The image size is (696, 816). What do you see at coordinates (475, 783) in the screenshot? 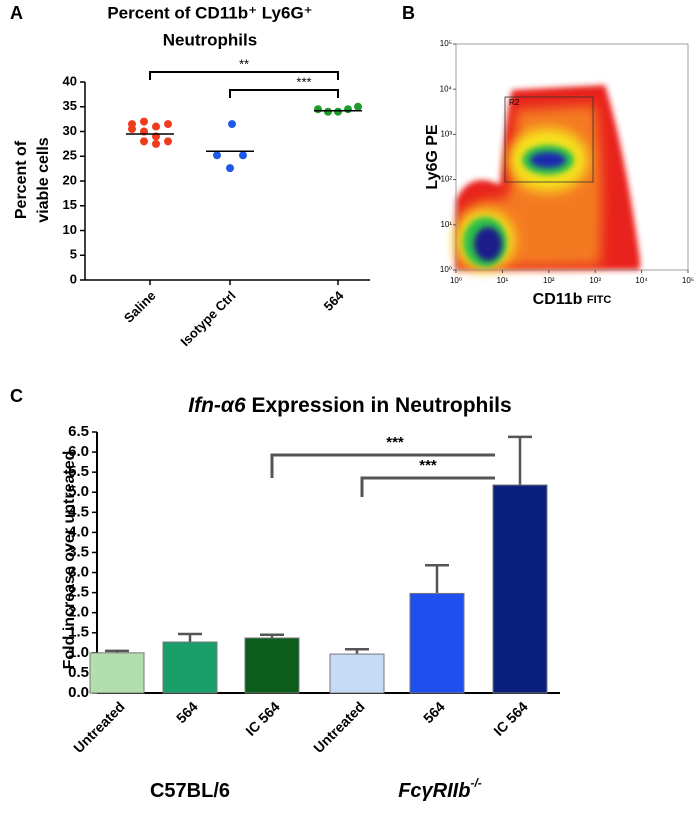
I see `group-label-sup: -/-` at bounding box center [475, 783].